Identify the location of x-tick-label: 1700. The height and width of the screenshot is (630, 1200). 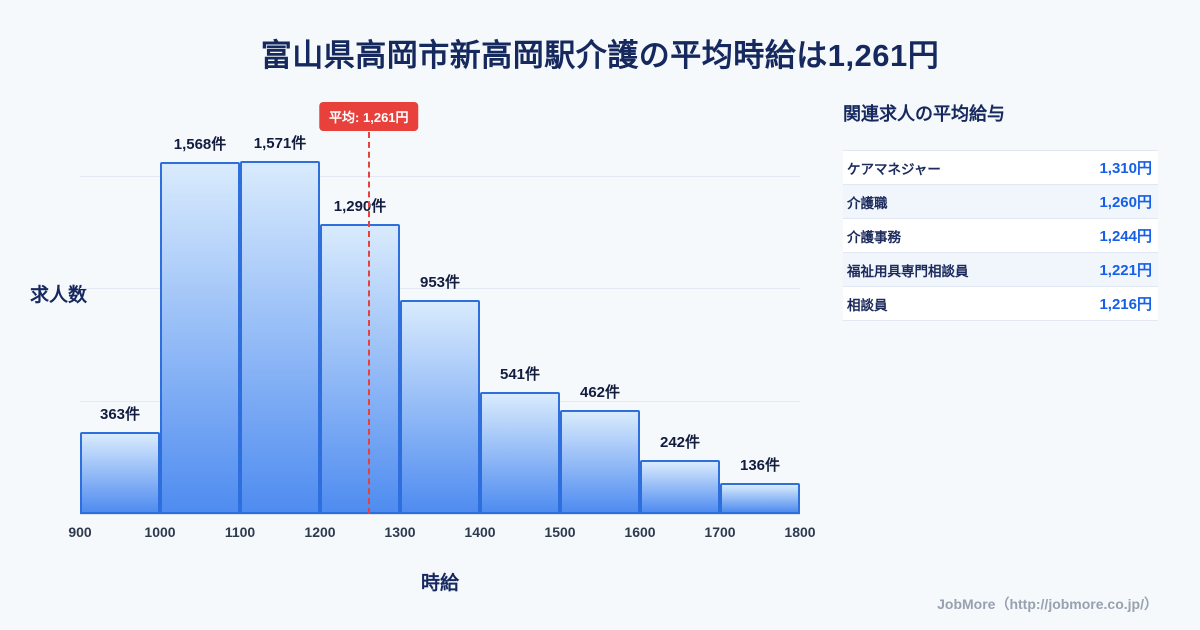
(720, 532).